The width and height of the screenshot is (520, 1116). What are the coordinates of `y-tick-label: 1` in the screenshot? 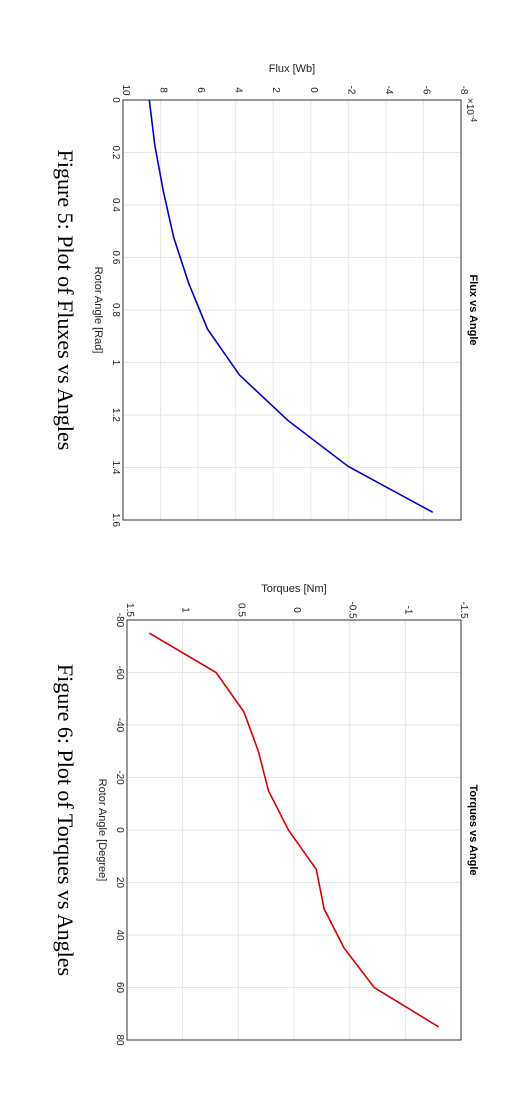 It's located at (185, 610).